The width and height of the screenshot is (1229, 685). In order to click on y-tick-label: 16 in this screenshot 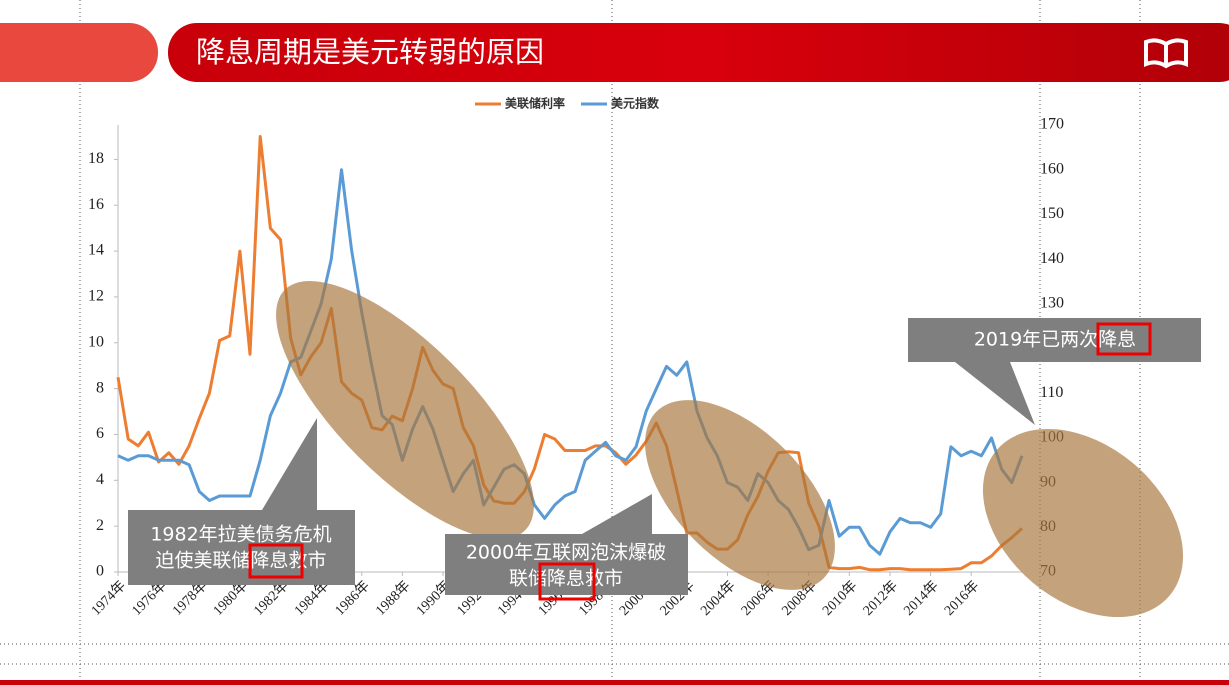, I will do `click(96, 204)`.